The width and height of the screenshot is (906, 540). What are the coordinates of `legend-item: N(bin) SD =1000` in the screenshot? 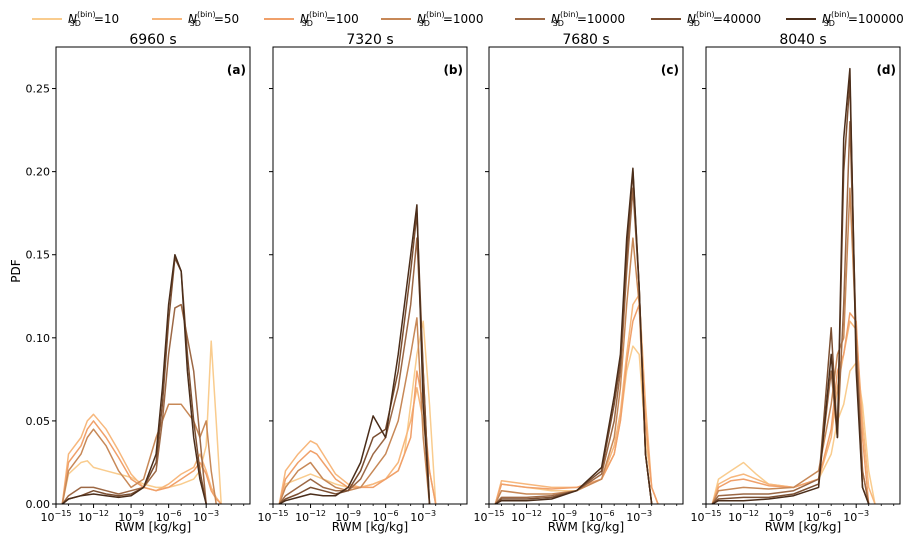 It's located at (432, 19).